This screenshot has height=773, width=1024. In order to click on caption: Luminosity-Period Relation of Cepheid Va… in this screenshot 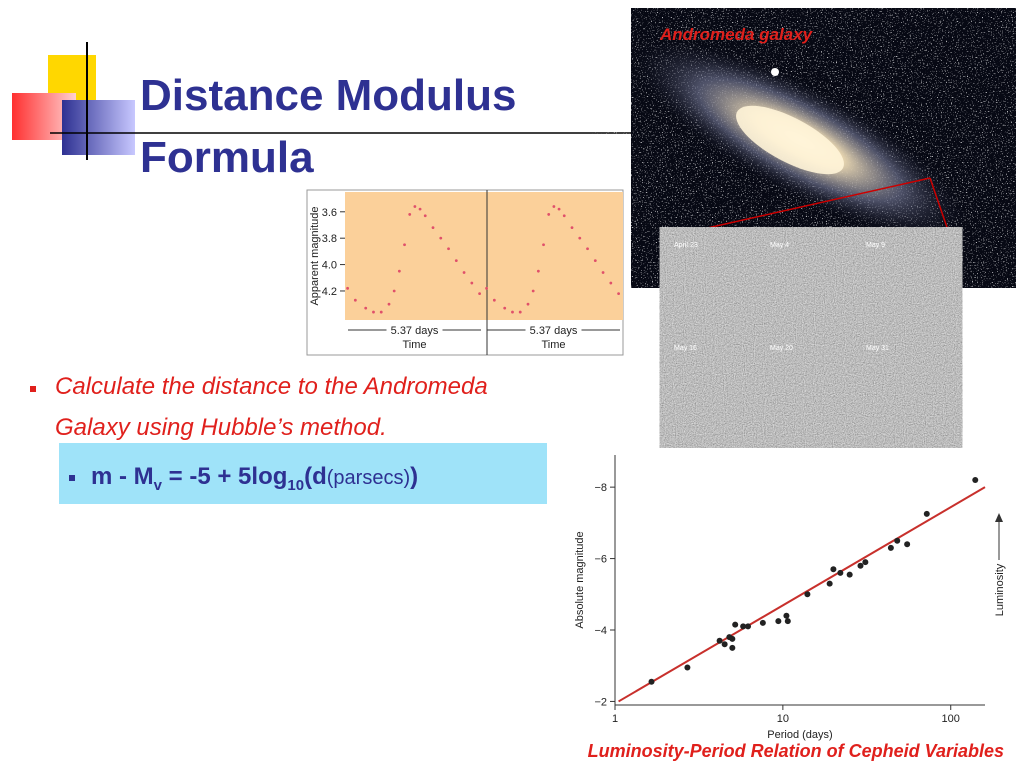, I will do `click(796, 751)`.